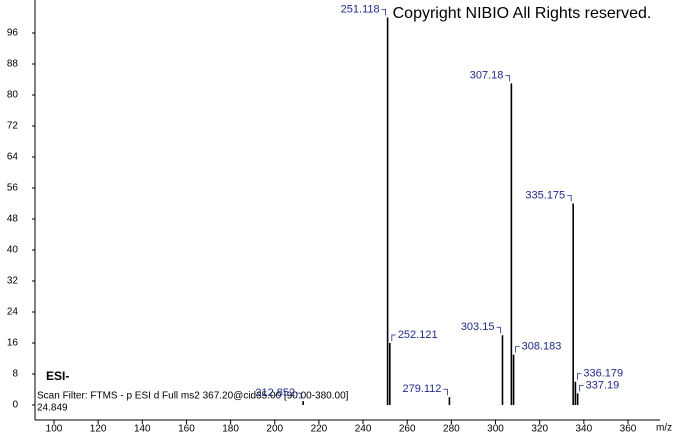 The width and height of the screenshot is (674, 434). I want to click on x-tick-label: 360, so click(628, 429).